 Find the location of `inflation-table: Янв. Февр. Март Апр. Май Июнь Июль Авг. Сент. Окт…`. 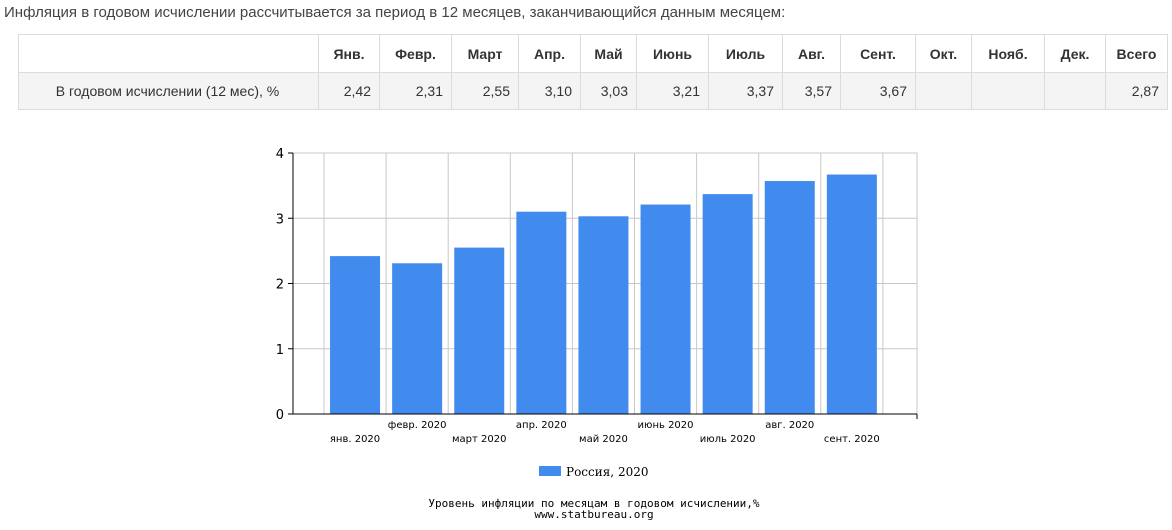

inflation-table: Янв. Февр. Март Апр. Май Июнь Июль Авг. Сент. Окт… is located at coordinates (593, 72).